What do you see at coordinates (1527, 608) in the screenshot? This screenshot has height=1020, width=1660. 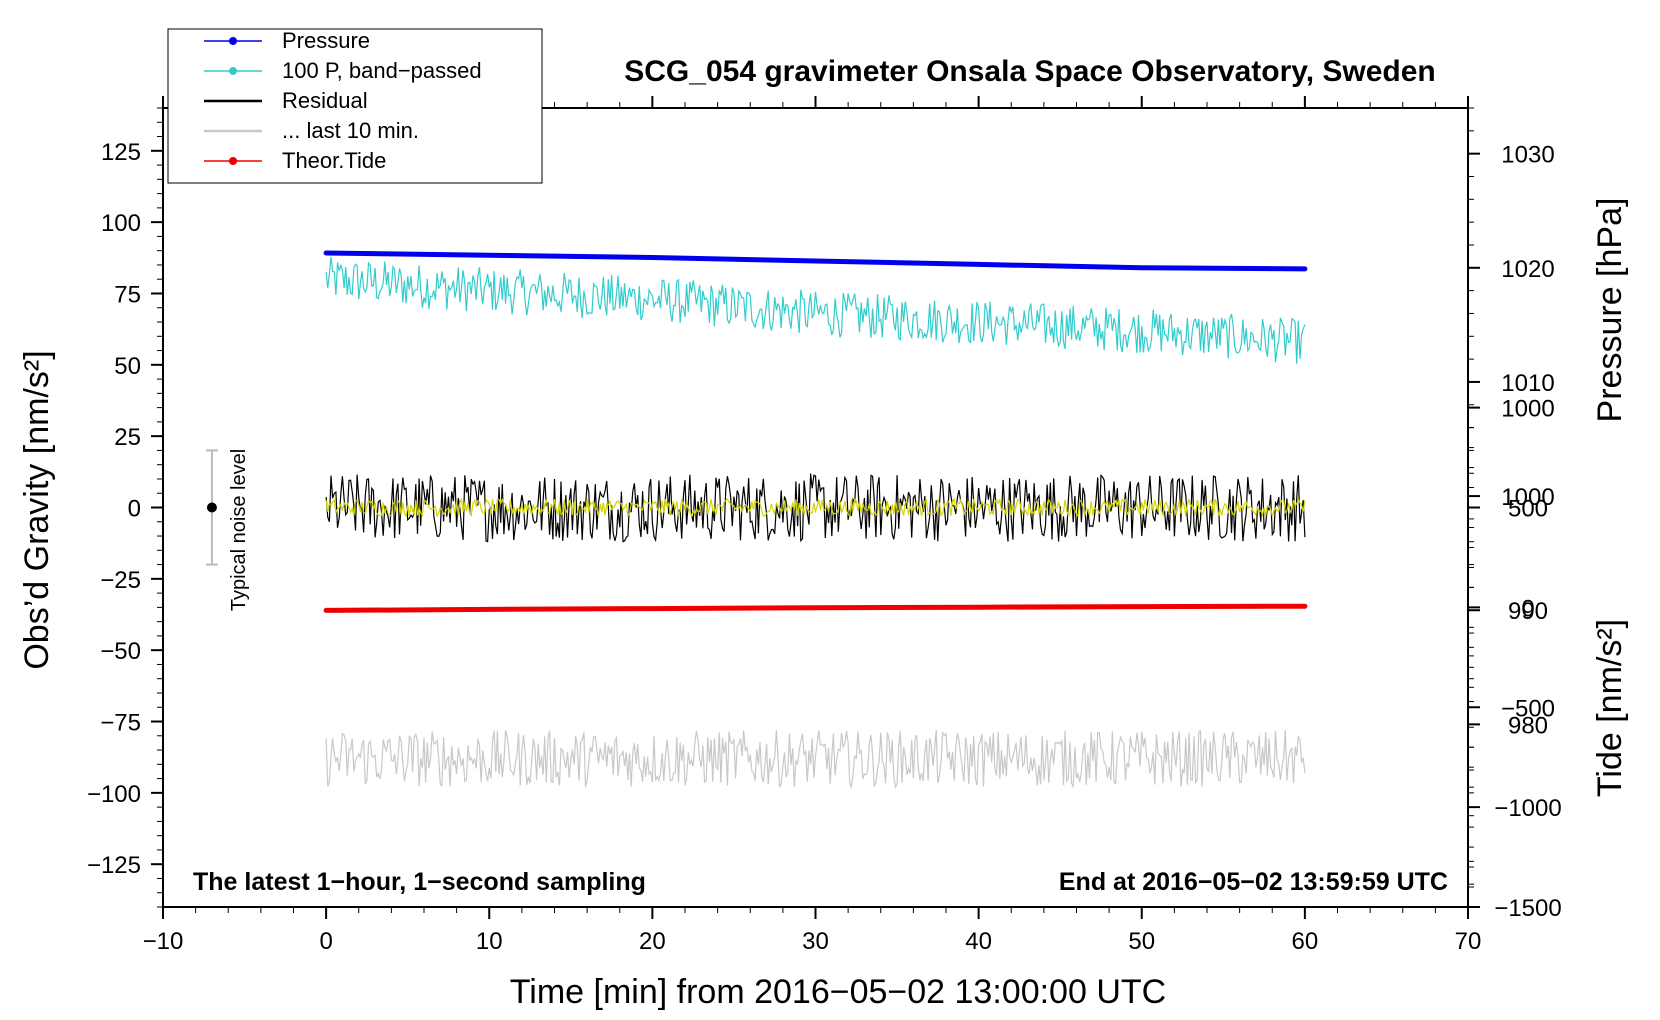 I see `tide-tick-label: 0` at bounding box center [1527, 608].